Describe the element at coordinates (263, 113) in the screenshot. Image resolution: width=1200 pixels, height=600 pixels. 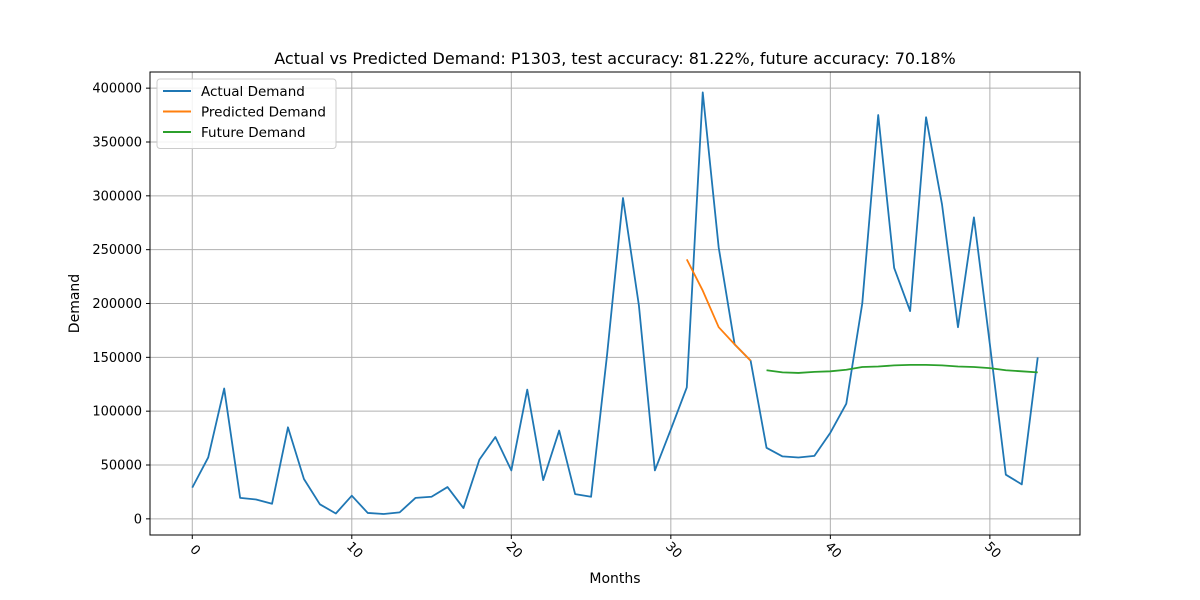
I see `legend-label: Predicted Demand` at that location.